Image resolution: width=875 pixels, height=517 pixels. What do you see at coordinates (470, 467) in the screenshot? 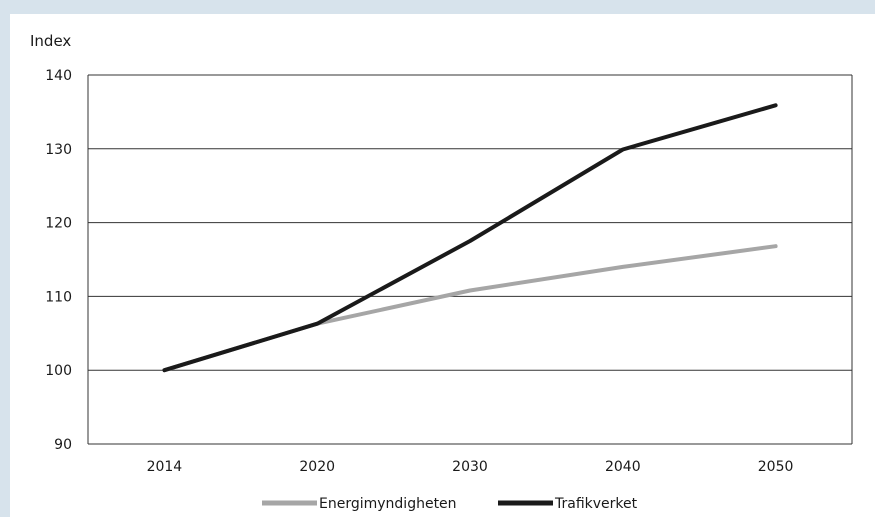
I see `x-tick-label: 2030` at bounding box center [470, 467].